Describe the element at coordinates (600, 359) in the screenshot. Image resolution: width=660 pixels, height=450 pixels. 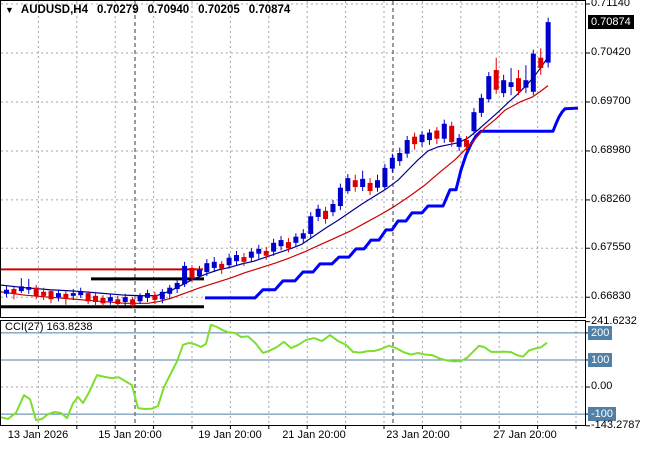
I see `cci-level-badge: 100` at that location.